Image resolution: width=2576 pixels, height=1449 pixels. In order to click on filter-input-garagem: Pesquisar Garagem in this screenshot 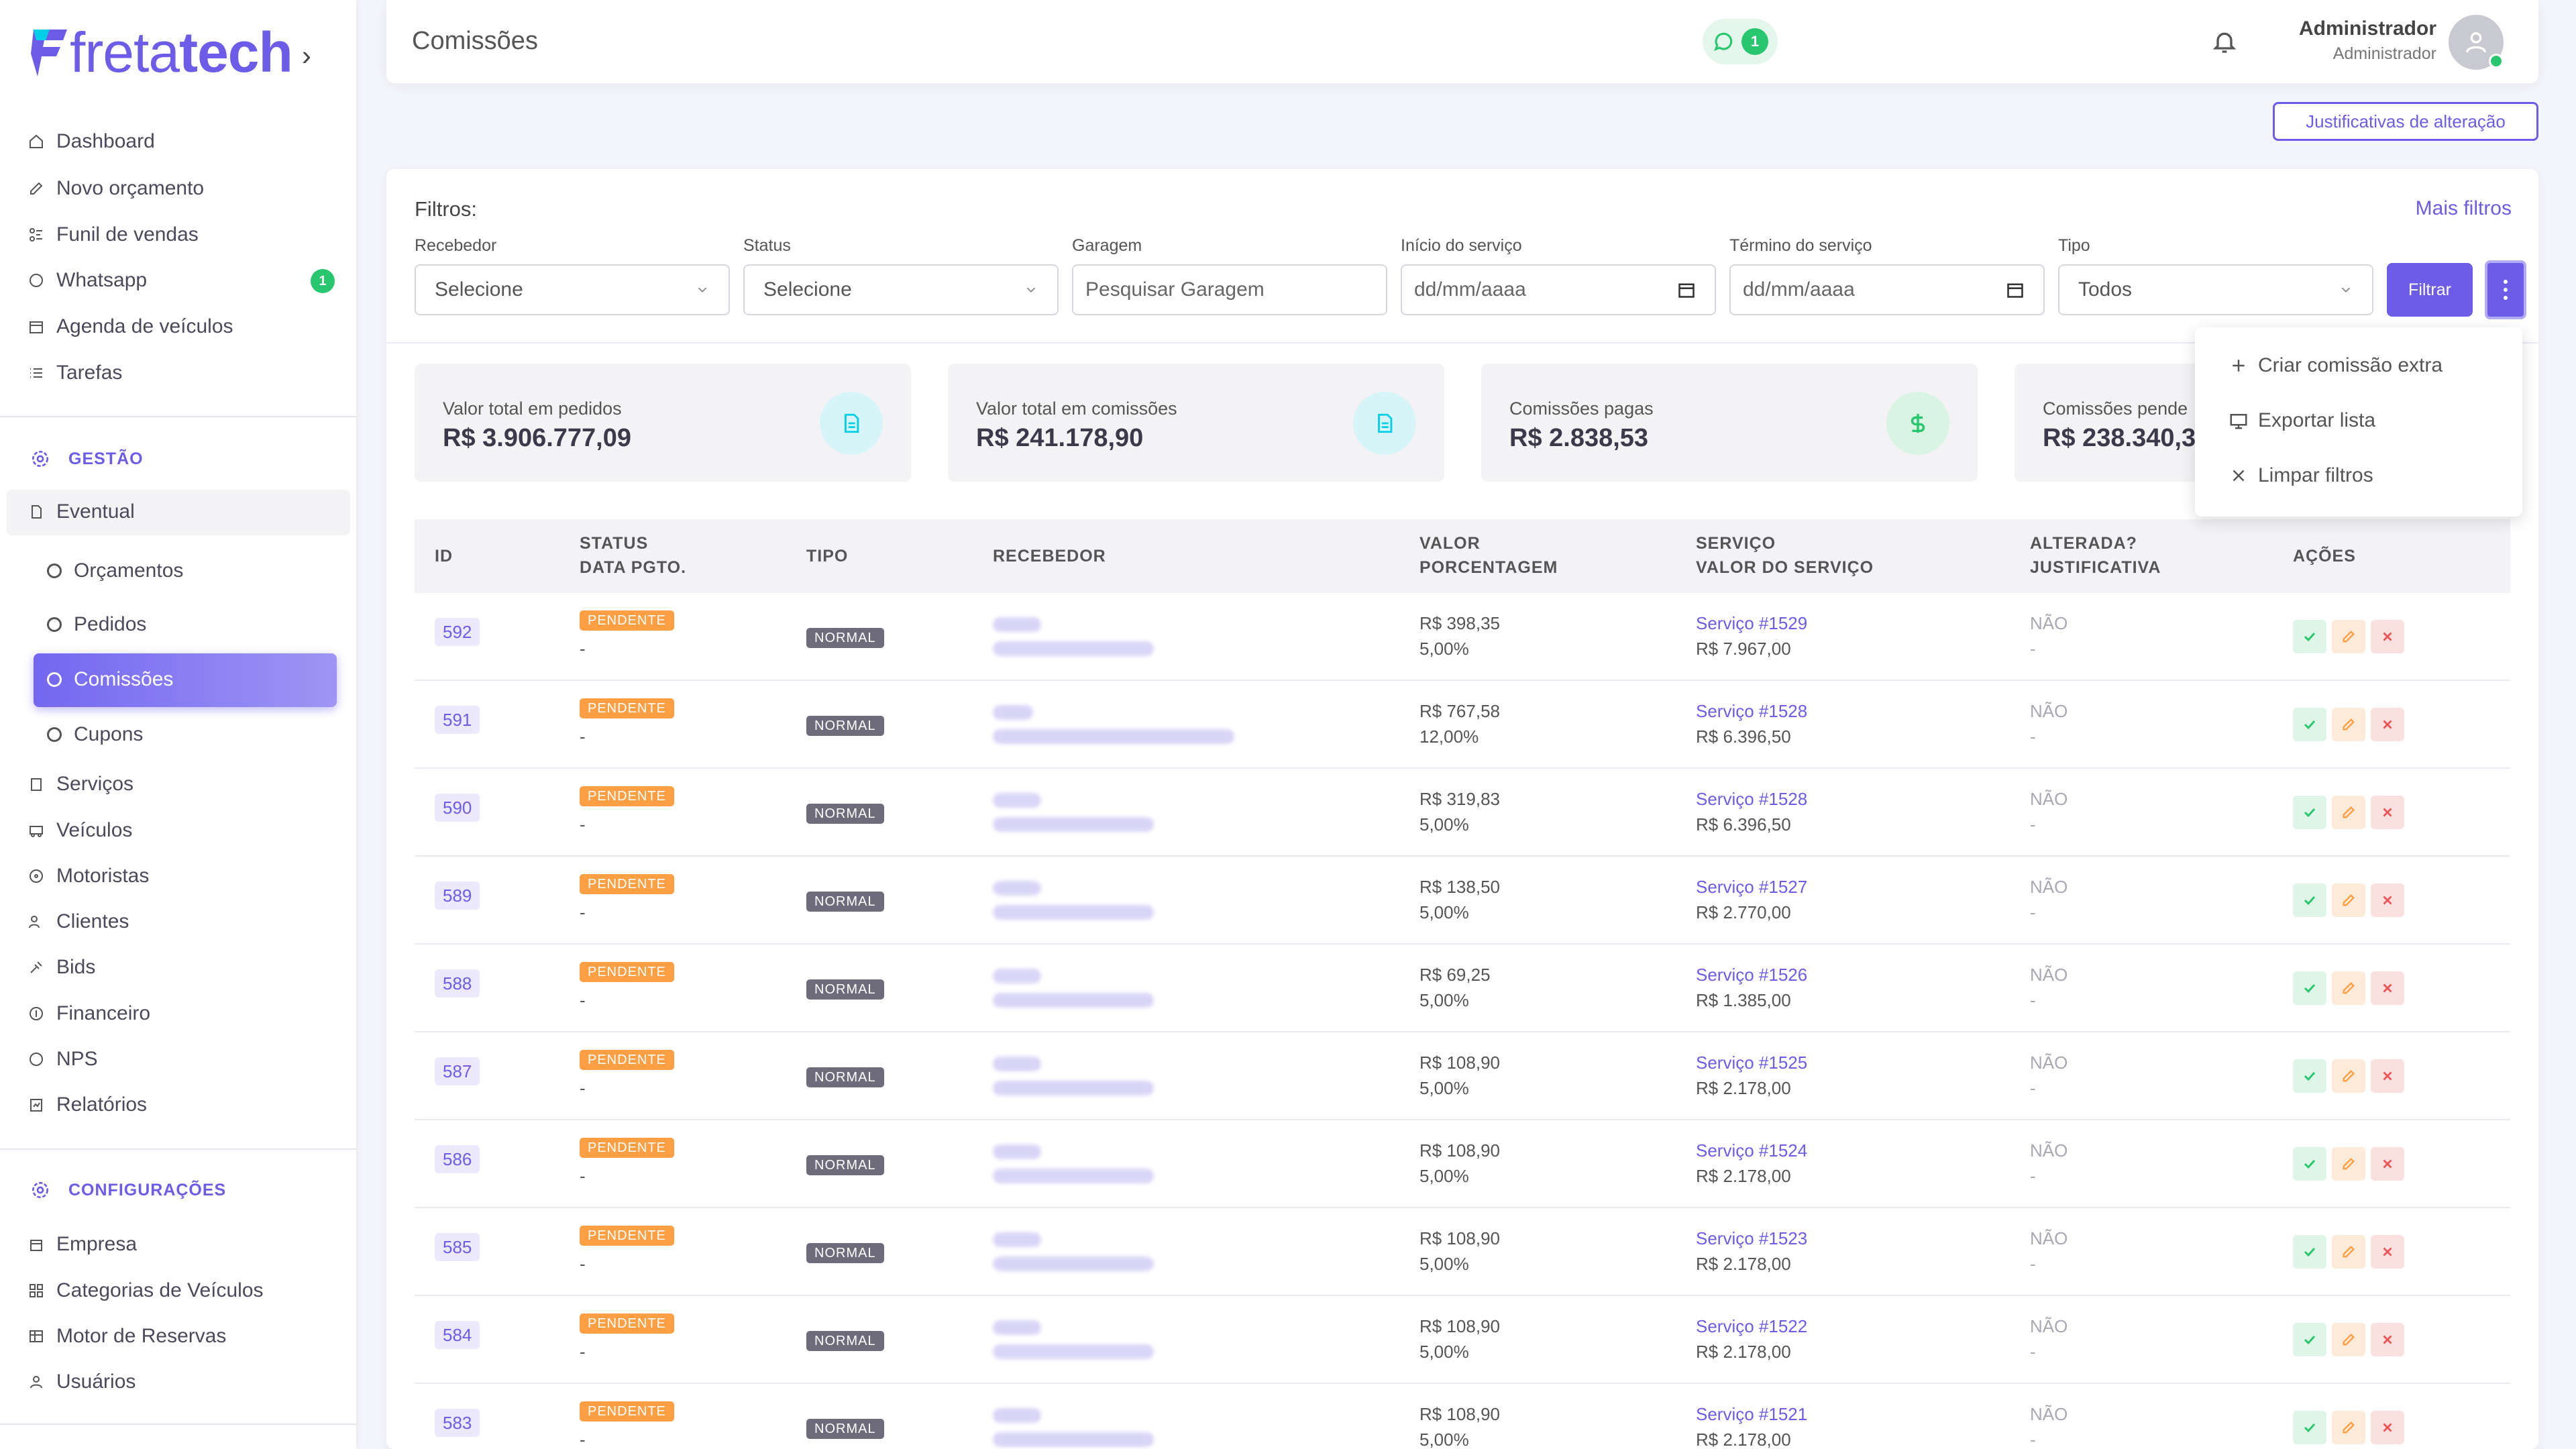, I will do `click(1229, 289)`.